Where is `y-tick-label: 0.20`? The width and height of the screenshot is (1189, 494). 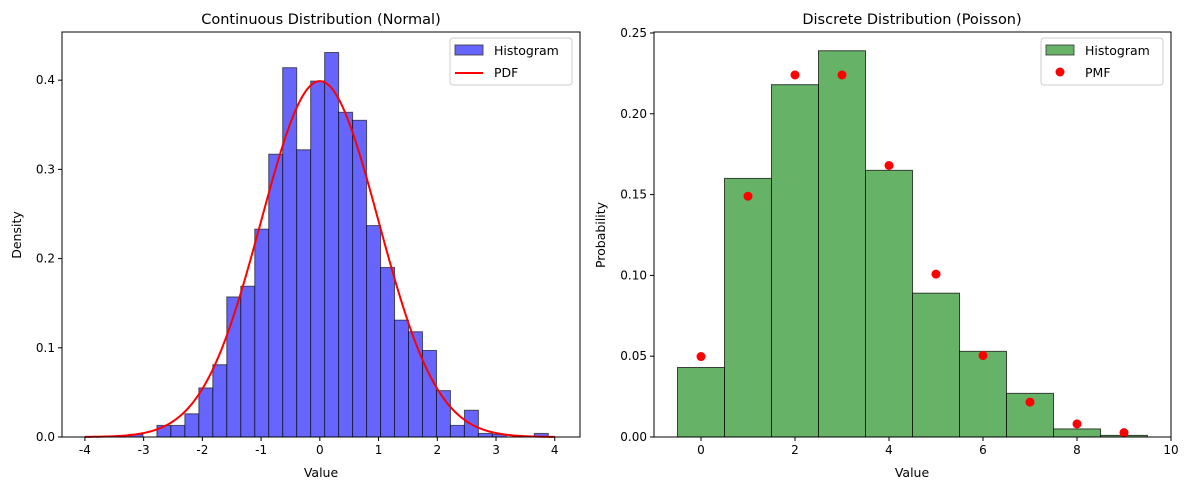 y-tick-label: 0.20 is located at coordinates (633, 114).